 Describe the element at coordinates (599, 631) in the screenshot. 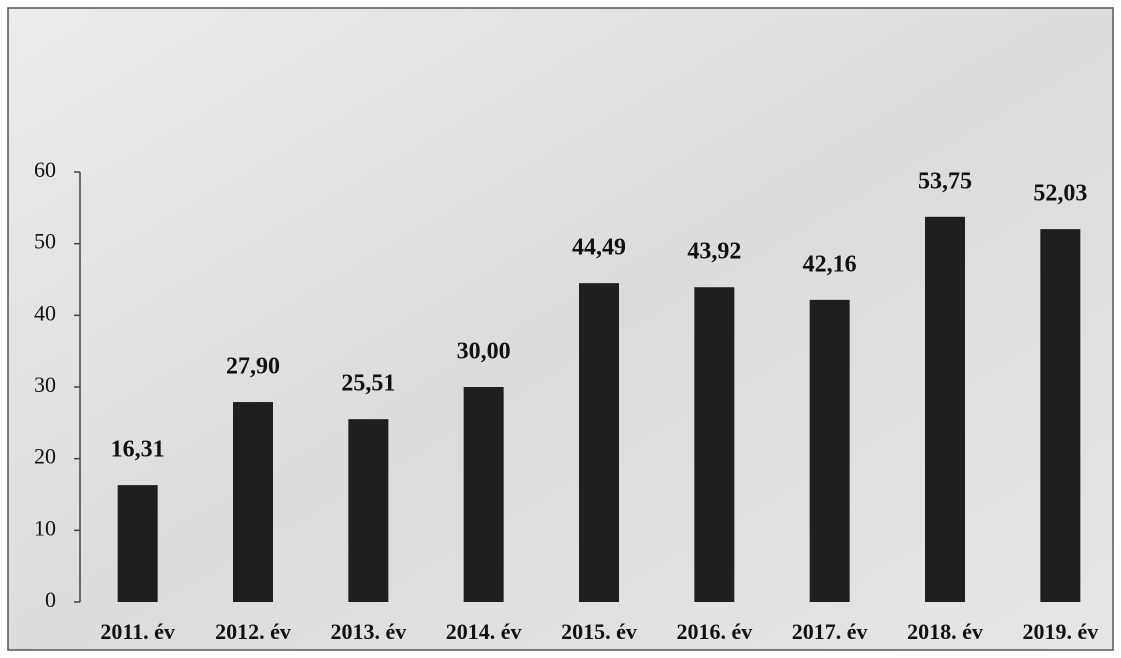

I see `x-tick-label: 2015. év` at that location.